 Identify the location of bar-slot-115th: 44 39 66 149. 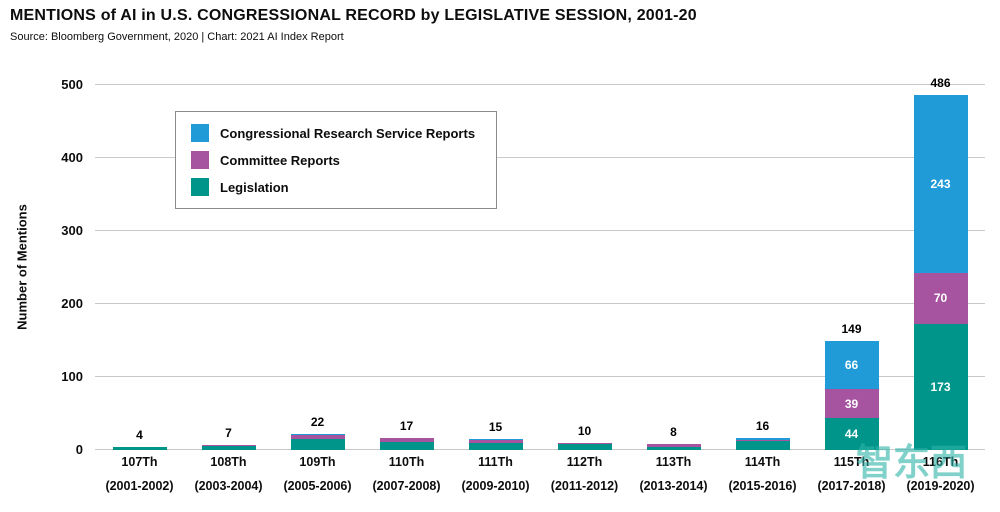
(851, 267).